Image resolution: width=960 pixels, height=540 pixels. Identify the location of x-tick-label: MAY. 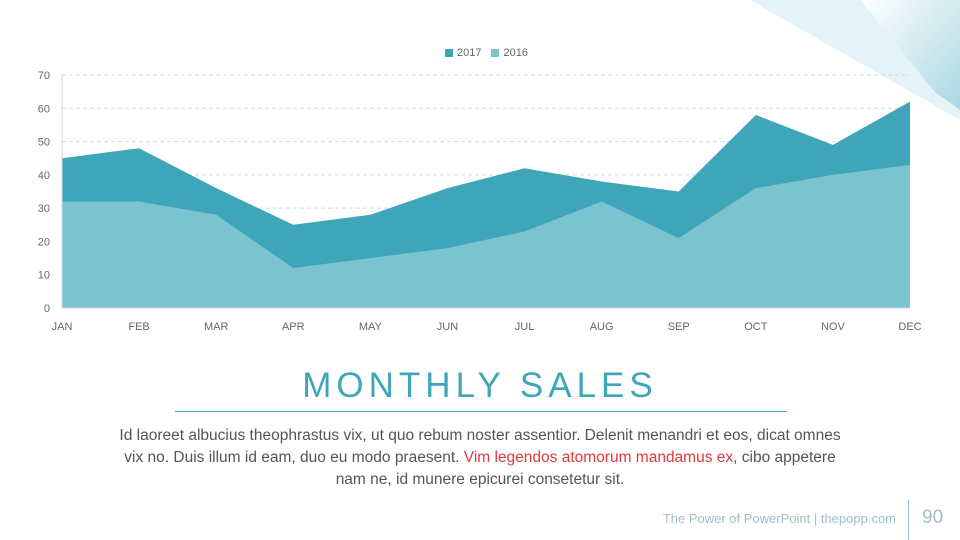
(371, 327).